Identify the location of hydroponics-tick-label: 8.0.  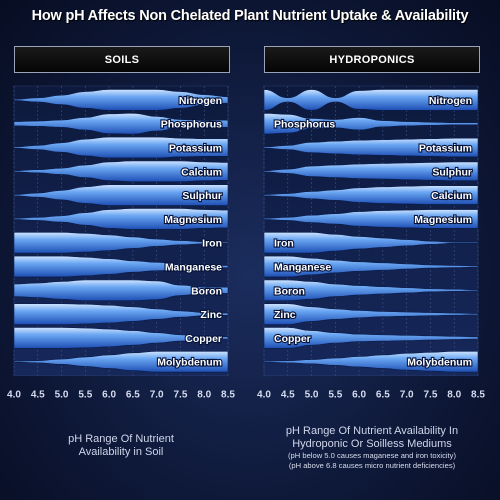
(454, 395).